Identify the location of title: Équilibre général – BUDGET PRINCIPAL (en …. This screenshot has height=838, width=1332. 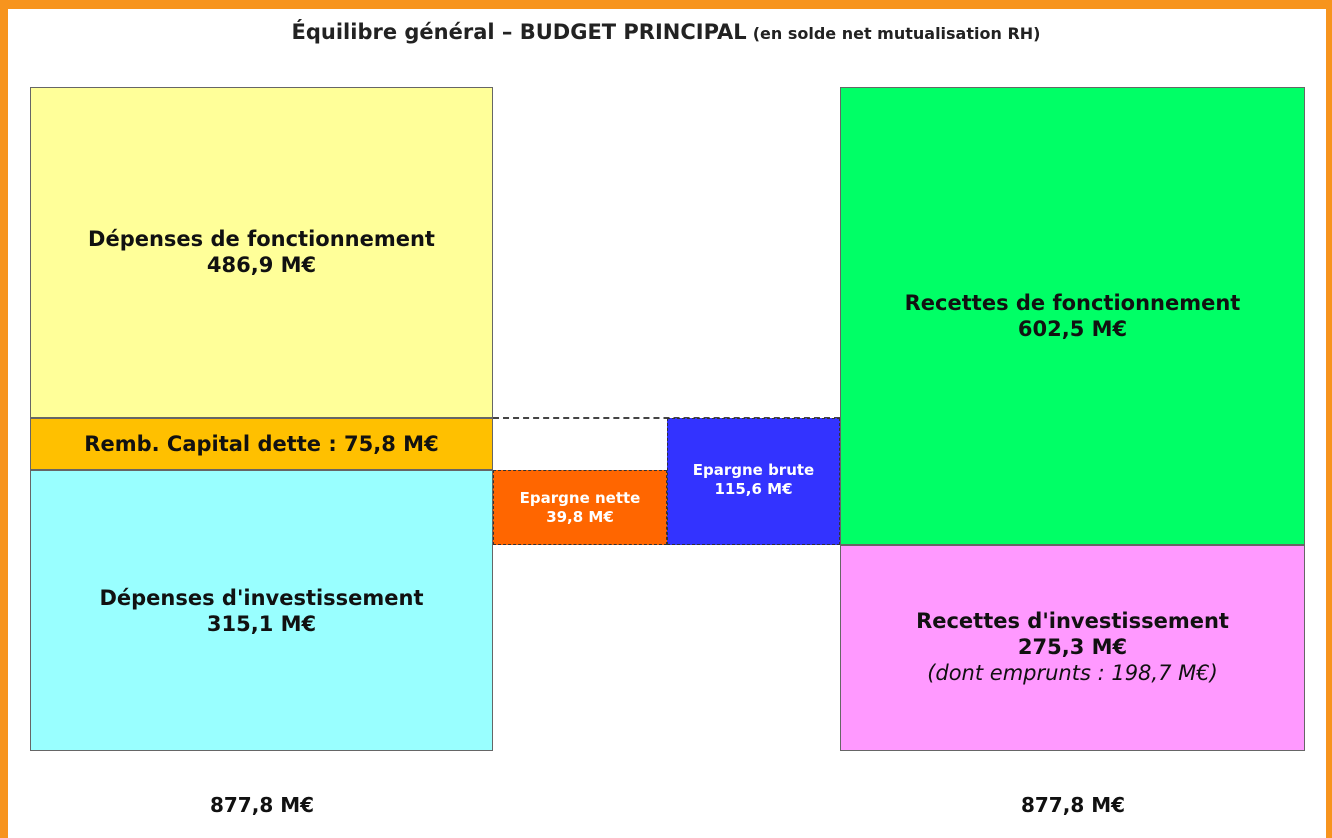
(666, 32).